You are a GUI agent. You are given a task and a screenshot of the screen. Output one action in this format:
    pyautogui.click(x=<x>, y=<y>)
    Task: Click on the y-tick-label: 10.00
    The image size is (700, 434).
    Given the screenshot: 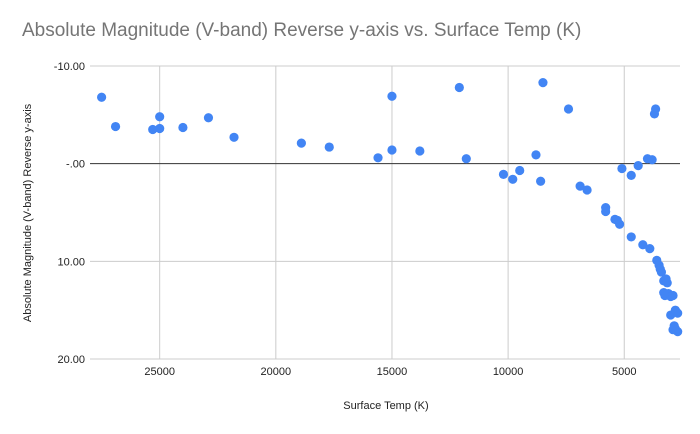 What is the action you would take?
    pyautogui.click(x=71, y=262)
    